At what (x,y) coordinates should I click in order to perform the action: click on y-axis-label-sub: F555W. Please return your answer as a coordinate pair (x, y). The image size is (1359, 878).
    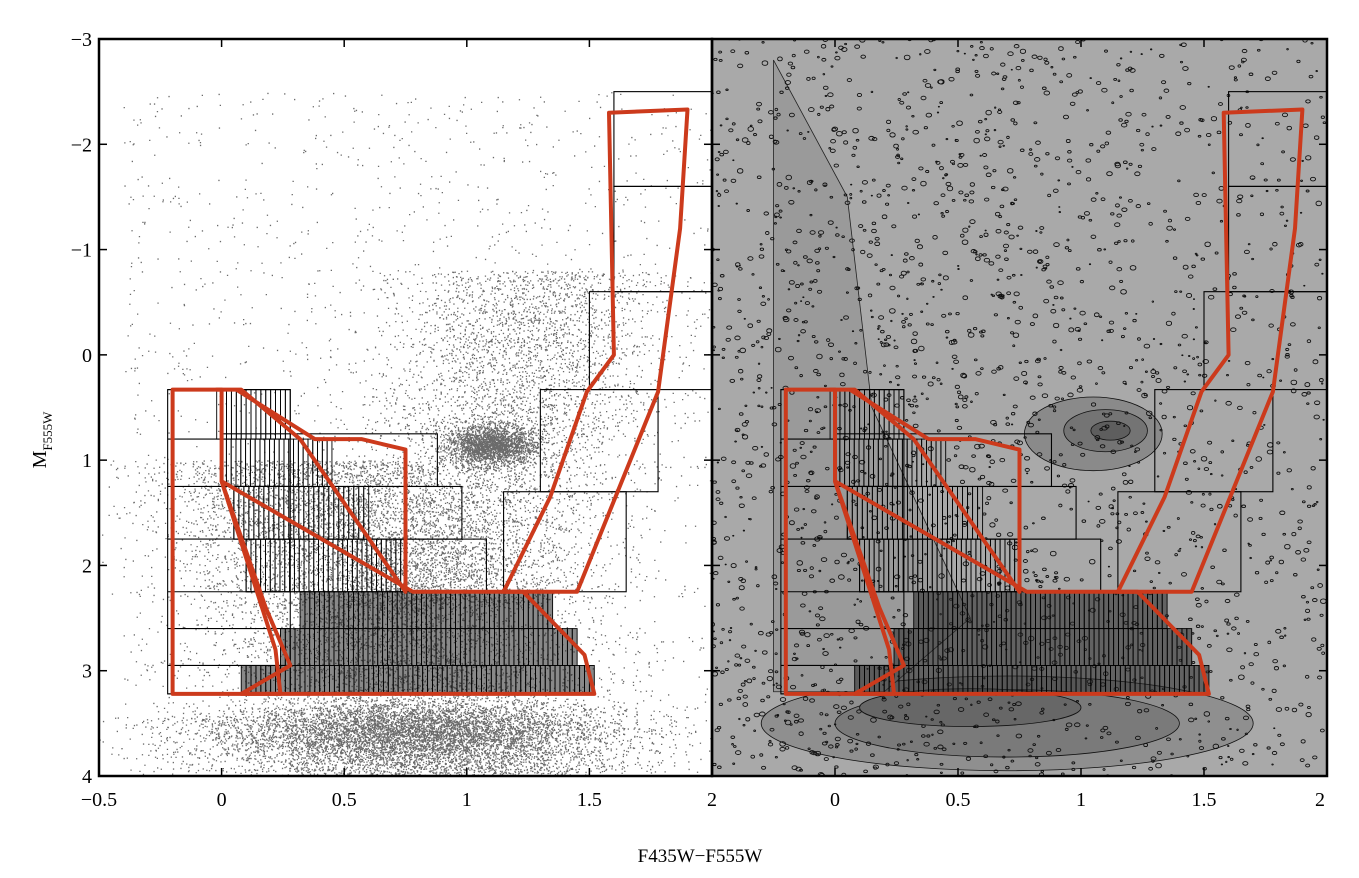
    Looking at the image, I should click on (47, 431).